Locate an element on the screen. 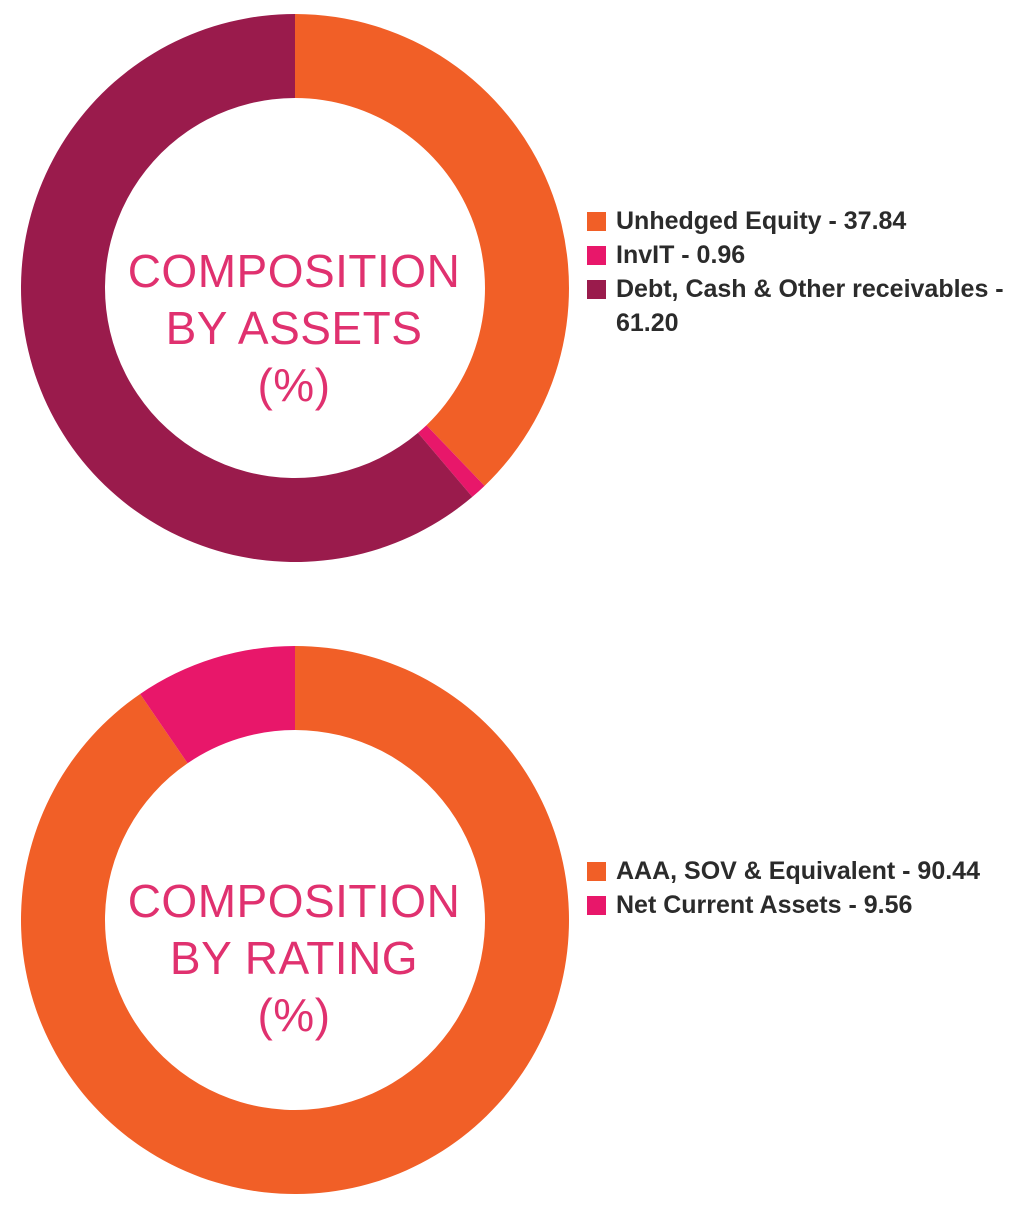 This screenshot has width=1023, height=1212. slice-invit is located at coordinates (451, 461).